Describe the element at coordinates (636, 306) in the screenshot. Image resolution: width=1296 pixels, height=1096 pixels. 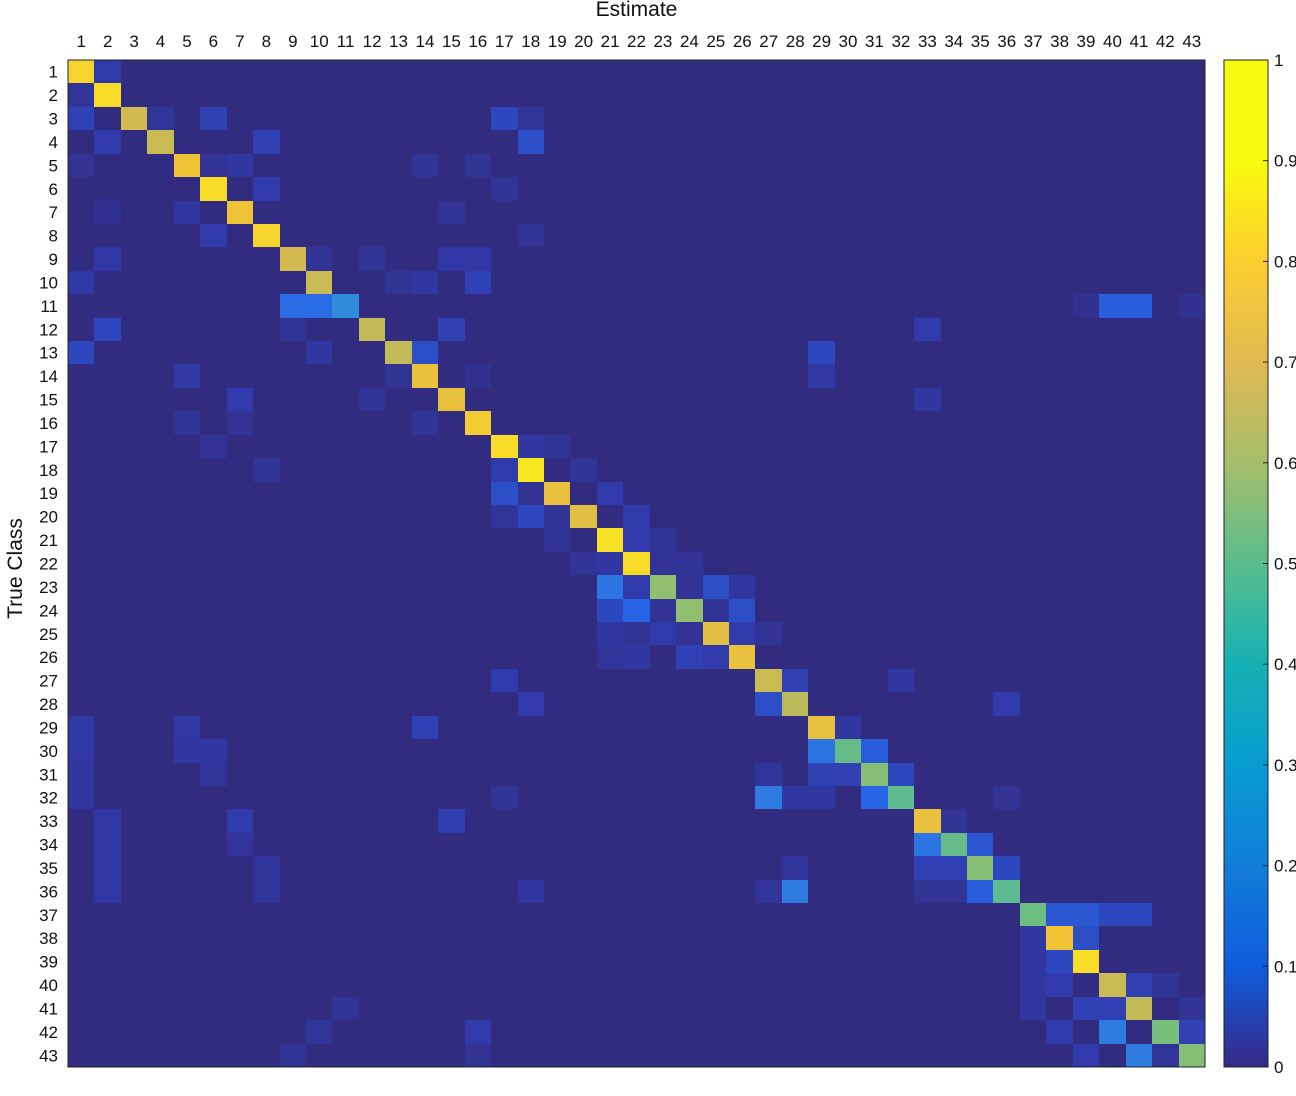
I see `heatmap-cell-r11-c22` at that location.